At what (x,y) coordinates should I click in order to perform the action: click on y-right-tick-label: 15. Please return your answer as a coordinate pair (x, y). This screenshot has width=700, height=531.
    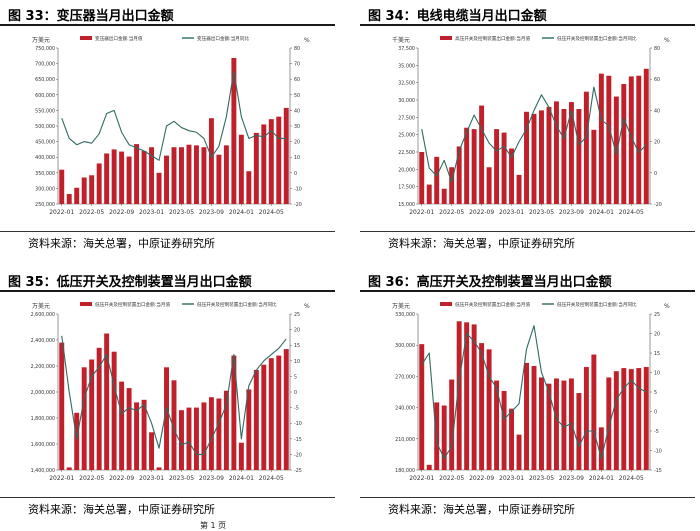
    Looking at the image, I should click on (297, 346).